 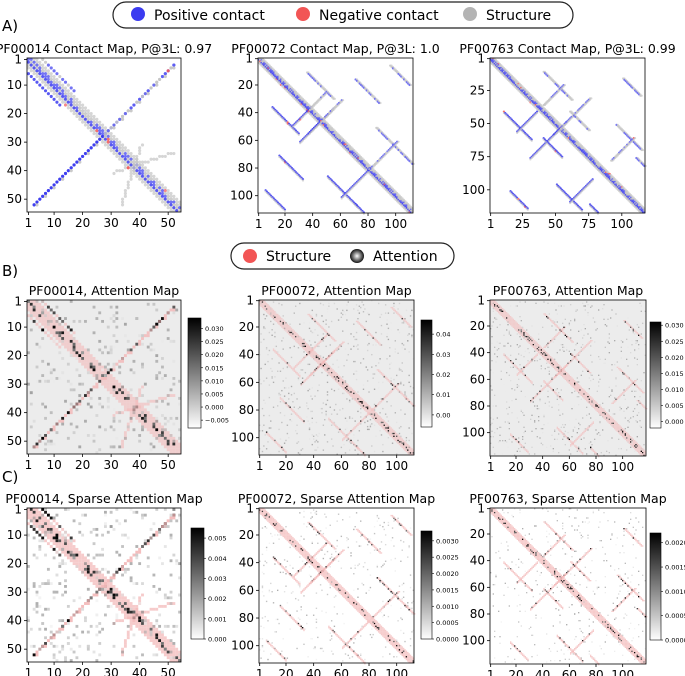 I want to click on structure-swatch, so click(x=470, y=14).